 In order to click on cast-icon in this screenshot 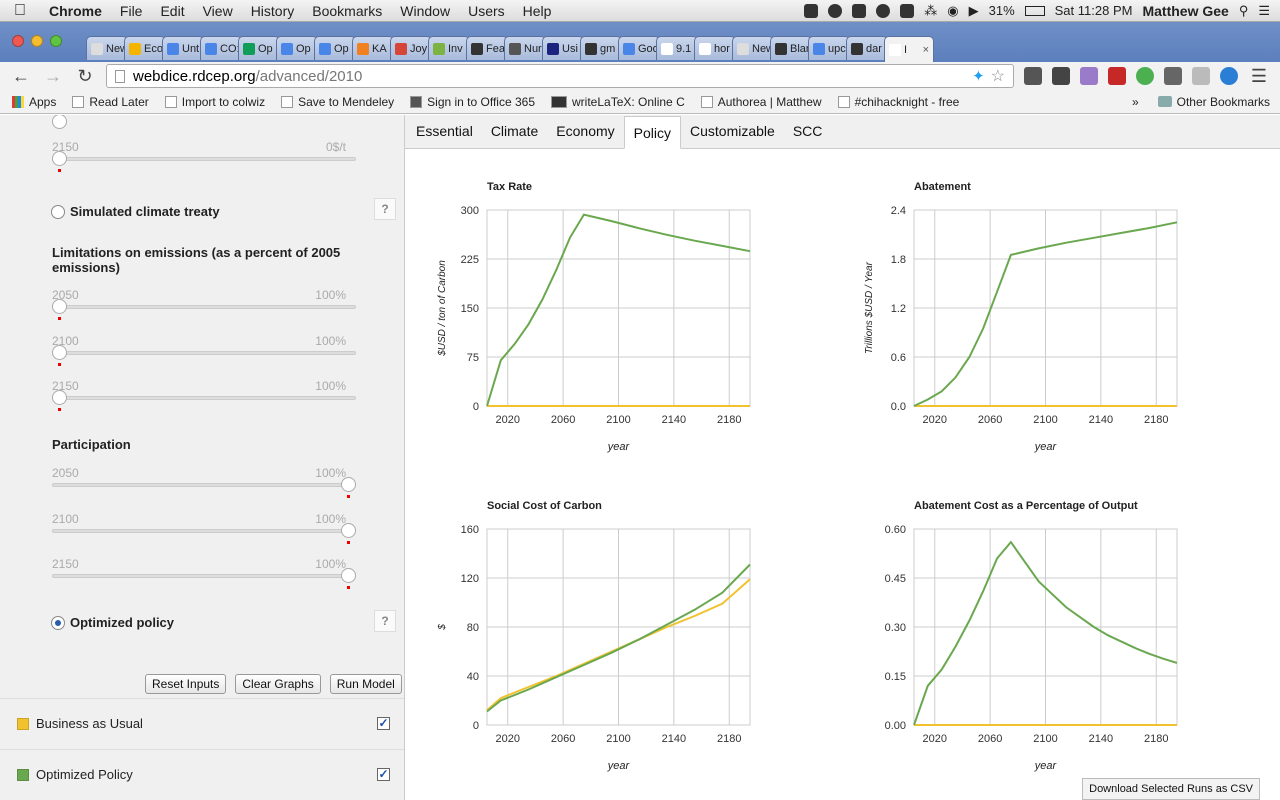, I will do `click(1201, 76)`.